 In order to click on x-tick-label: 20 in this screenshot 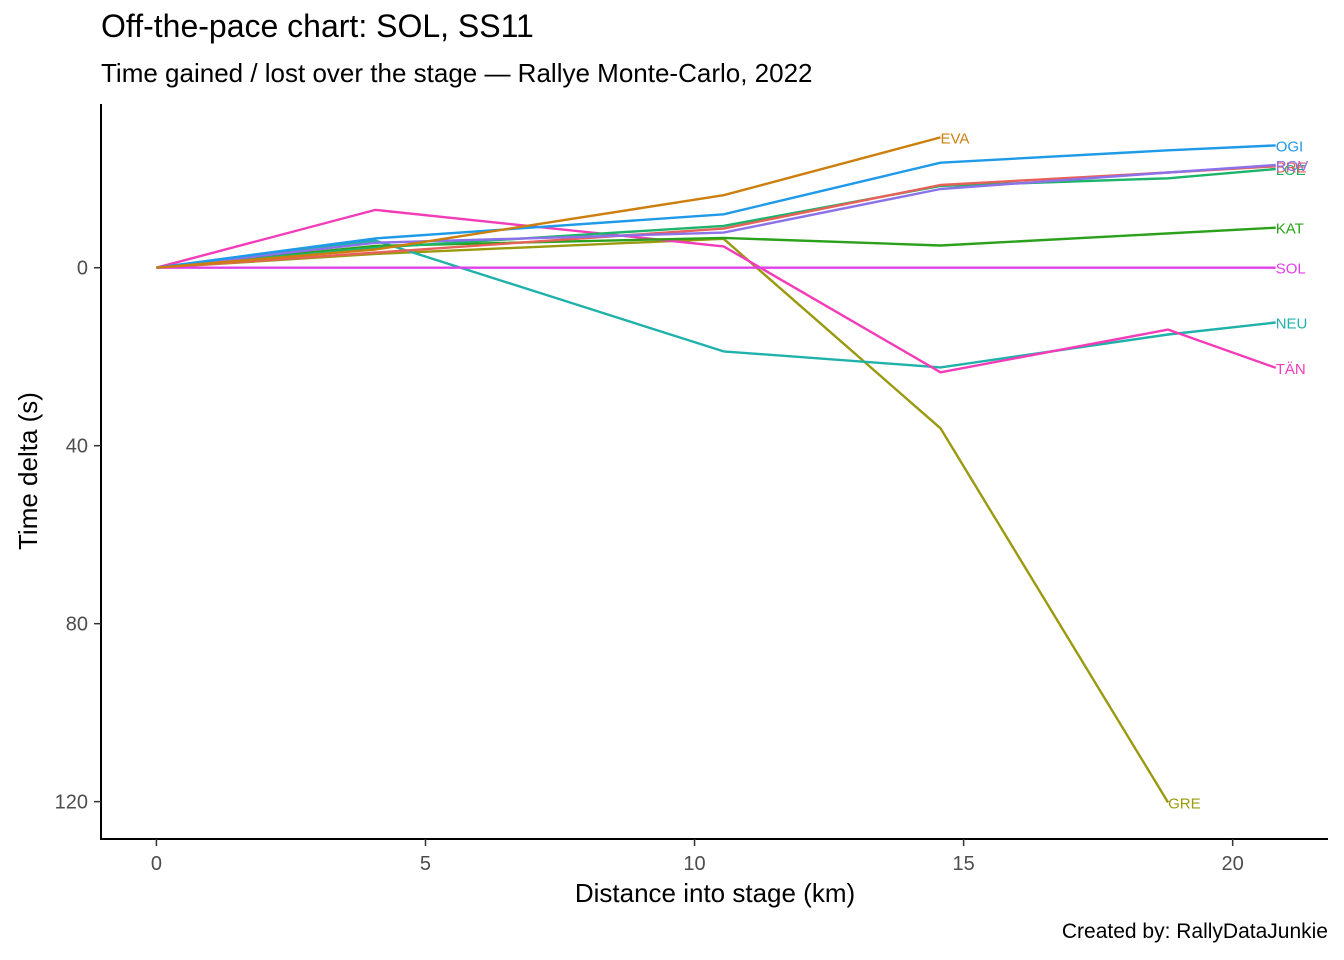, I will do `click(1233, 864)`.